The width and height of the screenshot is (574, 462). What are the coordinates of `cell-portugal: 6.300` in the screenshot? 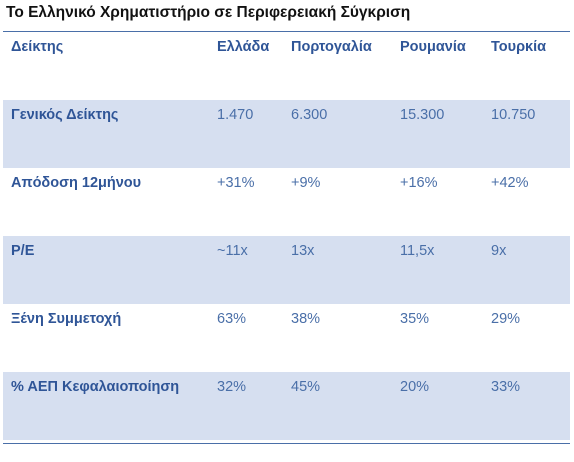 It's located at (345, 134).